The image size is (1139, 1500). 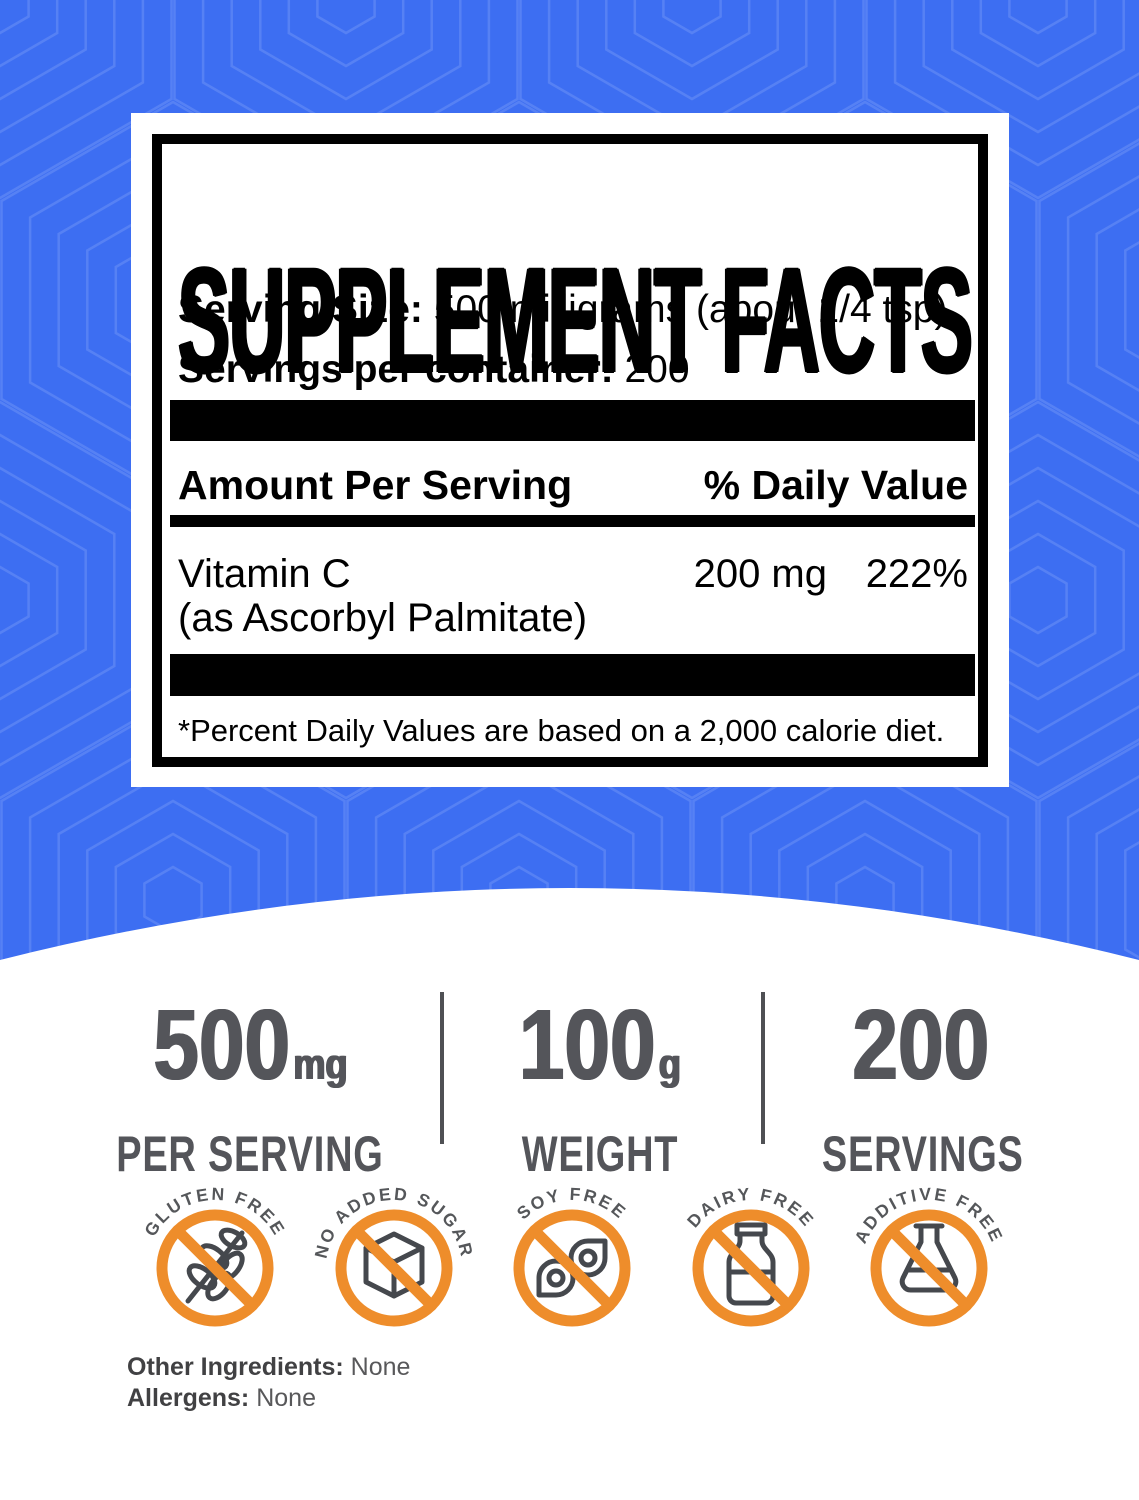 I want to click on stat-servings: 200 SERVINGS, so click(x=922, y=1087).